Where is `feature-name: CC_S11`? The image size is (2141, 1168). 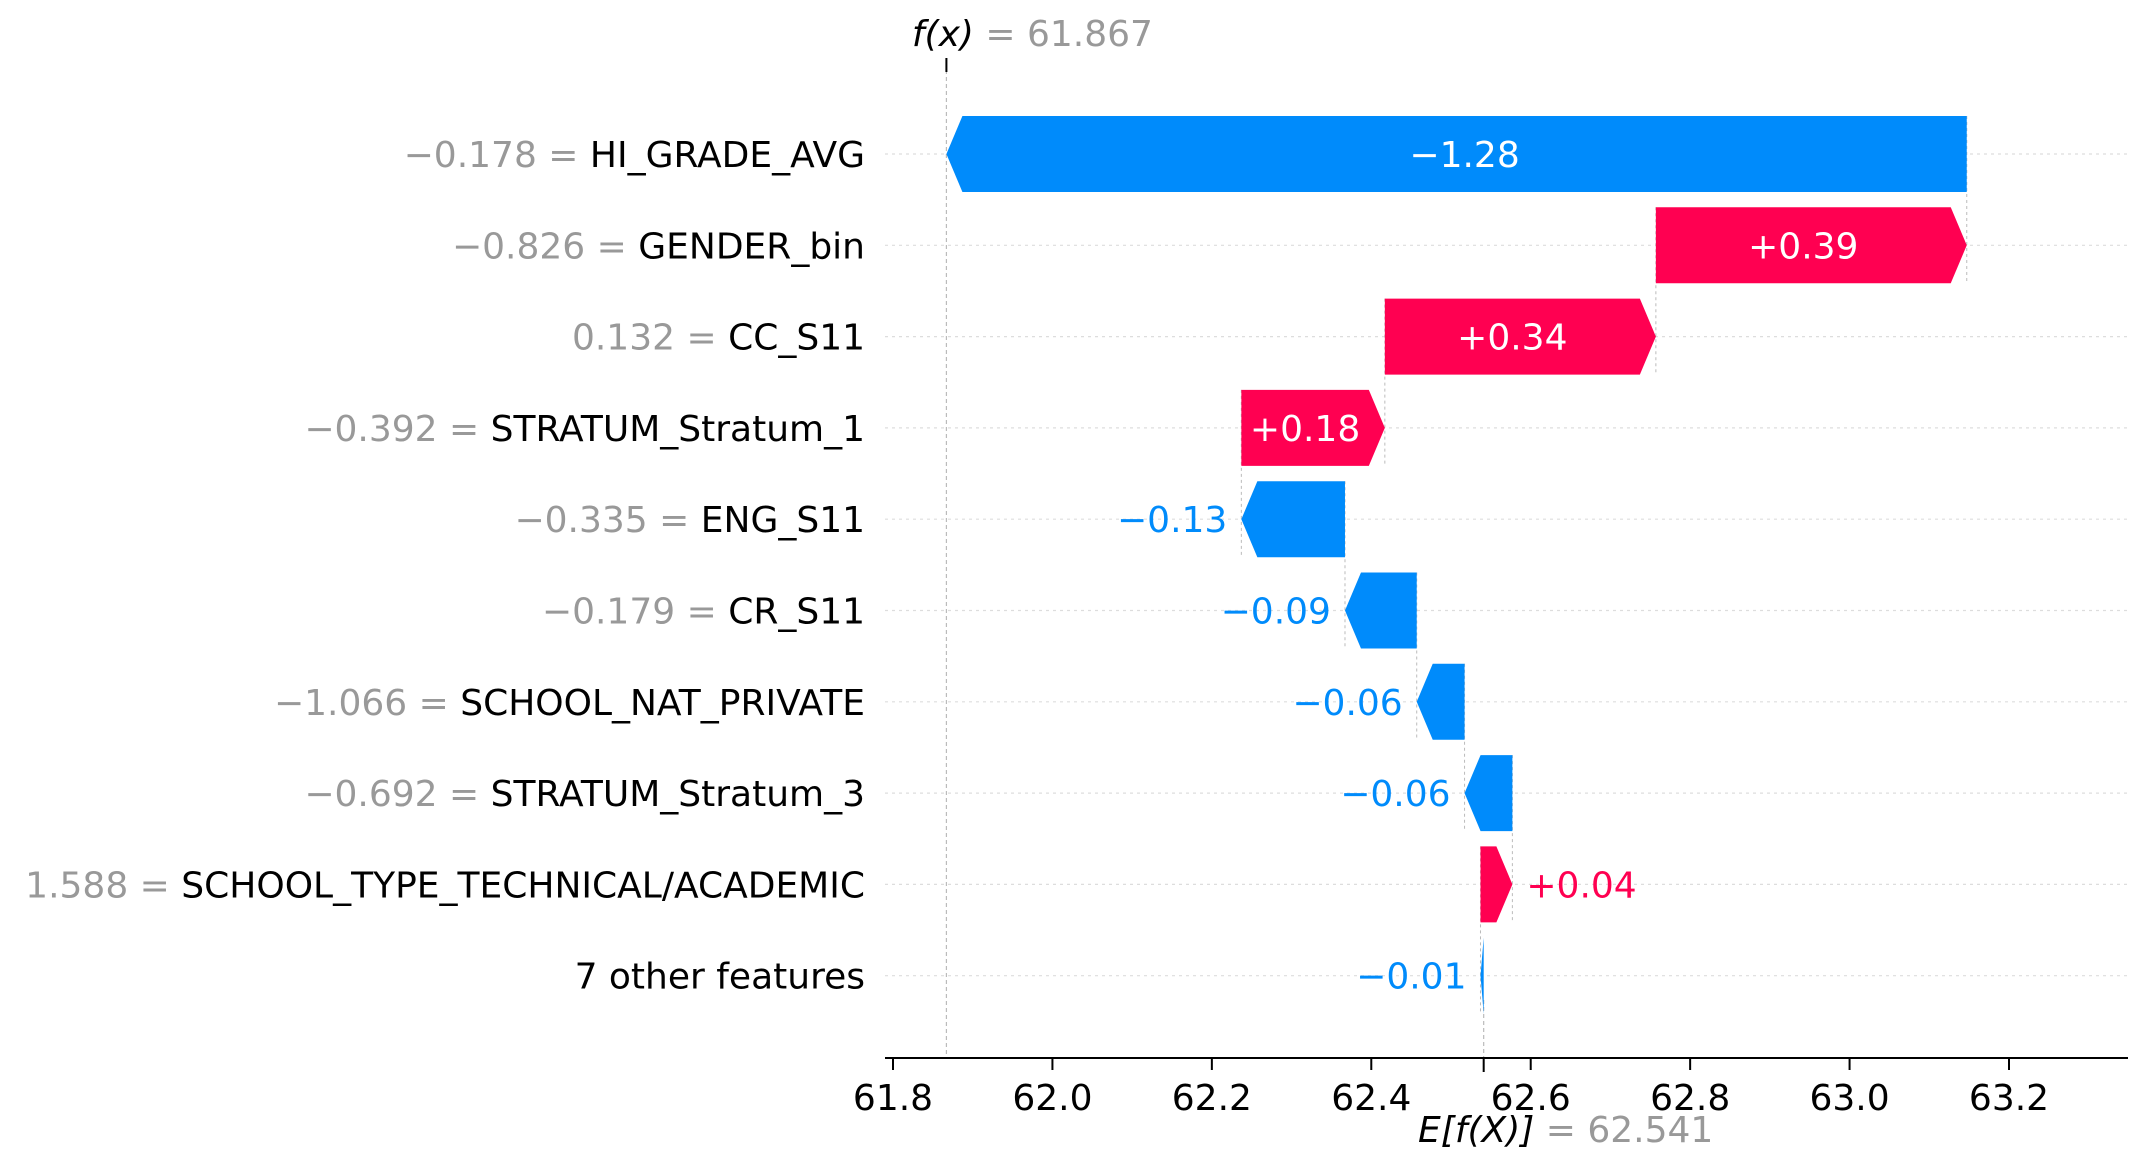 feature-name: CC_S11 is located at coordinates (796, 338).